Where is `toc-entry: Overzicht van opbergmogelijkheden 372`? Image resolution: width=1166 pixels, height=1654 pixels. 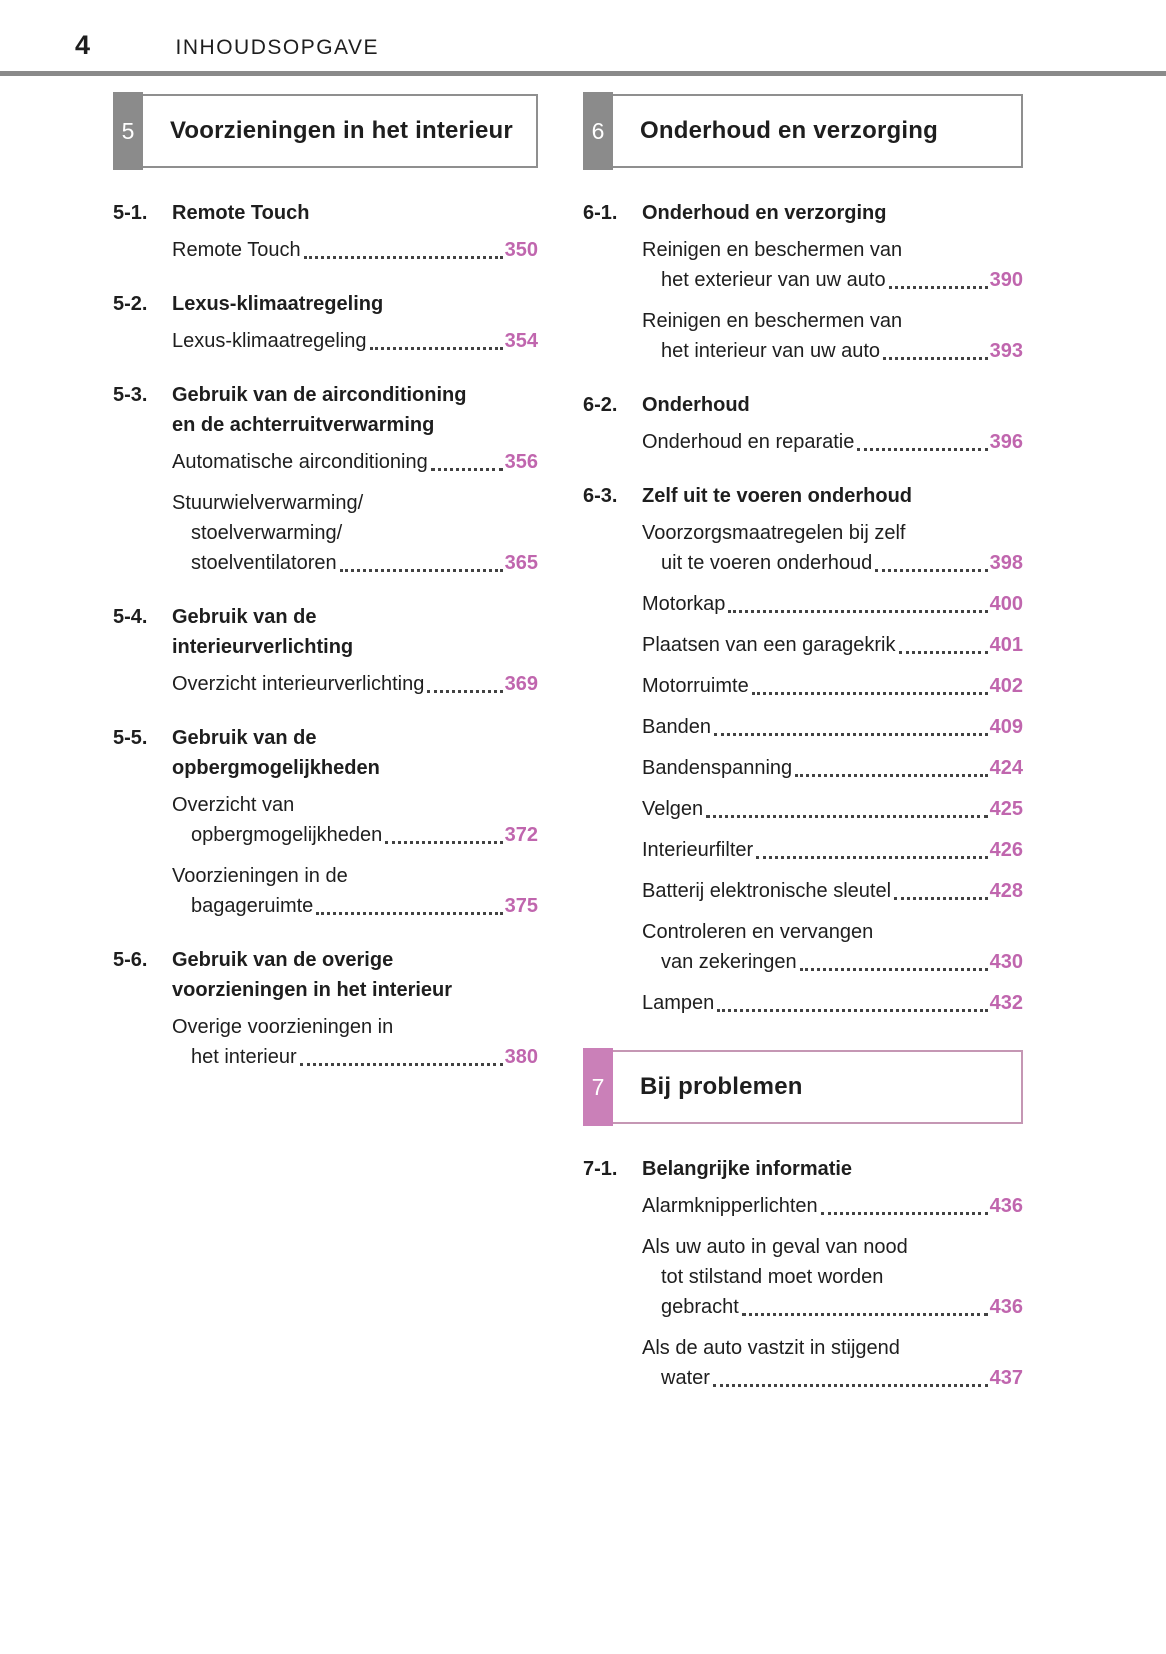
toc-entry: Overzicht van opbergmogelijkheden 372 is located at coordinates (355, 820).